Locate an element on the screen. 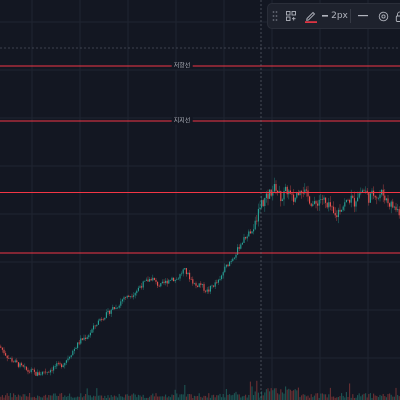  lock-icon is located at coordinates (396, 16).